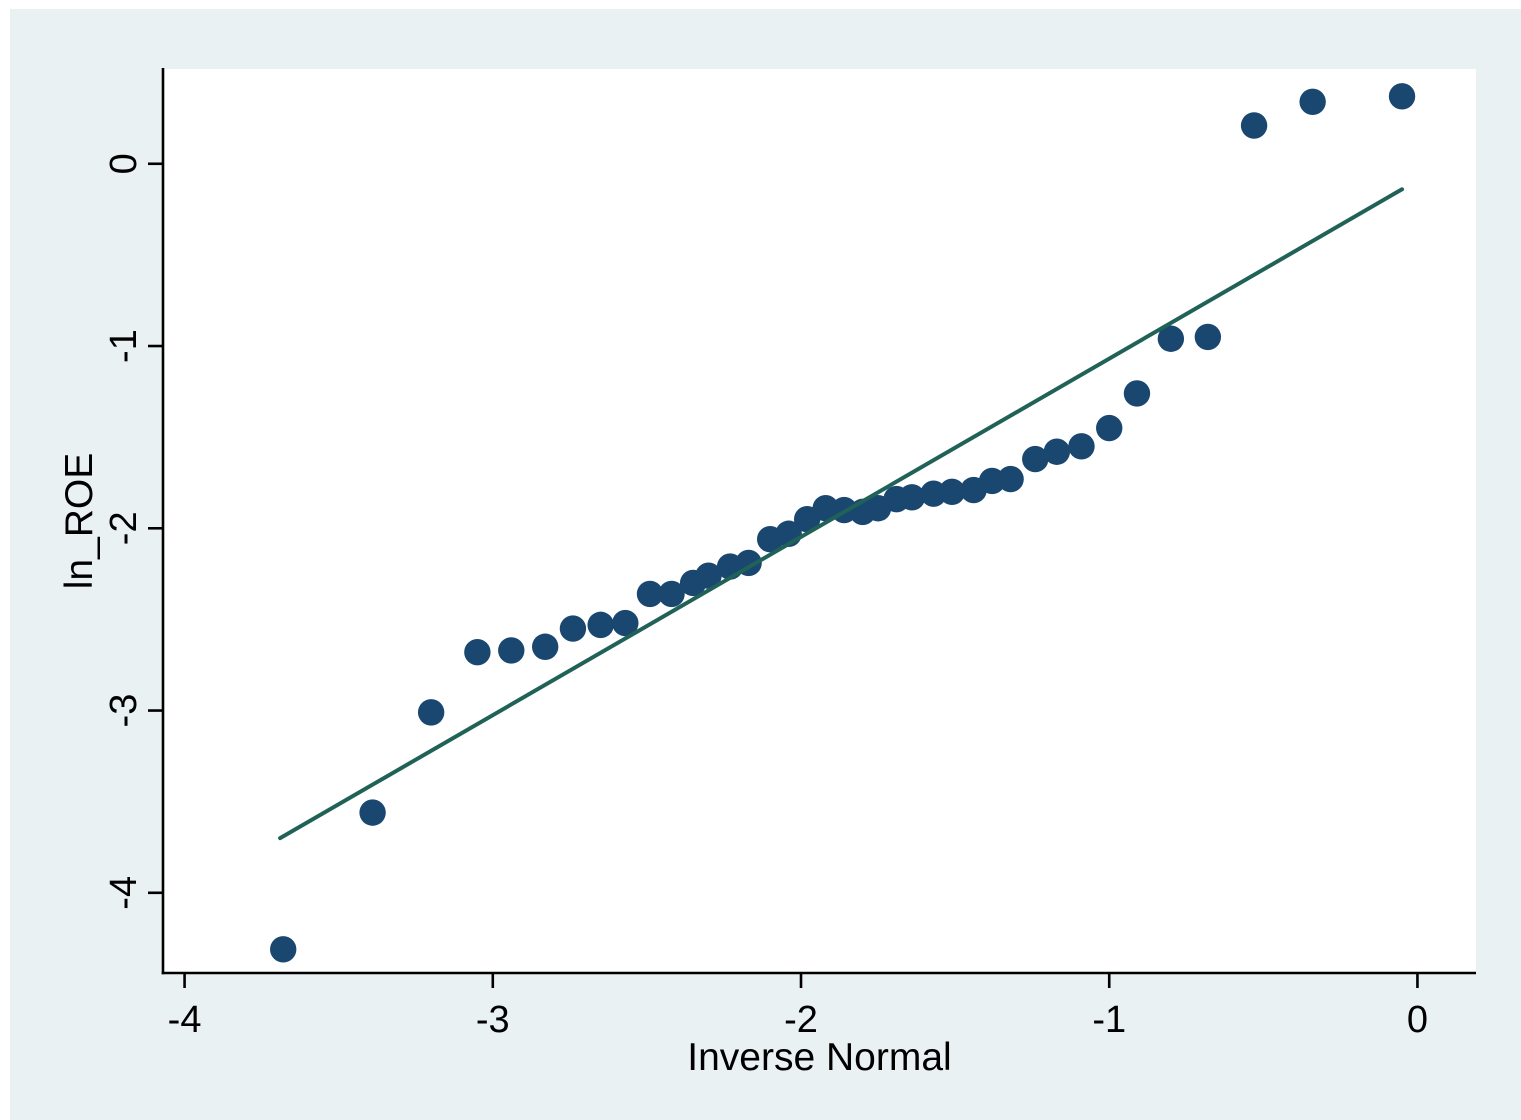 Image resolution: width=1521 pixels, height=1120 pixels. What do you see at coordinates (801, 1020) in the screenshot?
I see `x-tick-label: -2` at bounding box center [801, 1020].